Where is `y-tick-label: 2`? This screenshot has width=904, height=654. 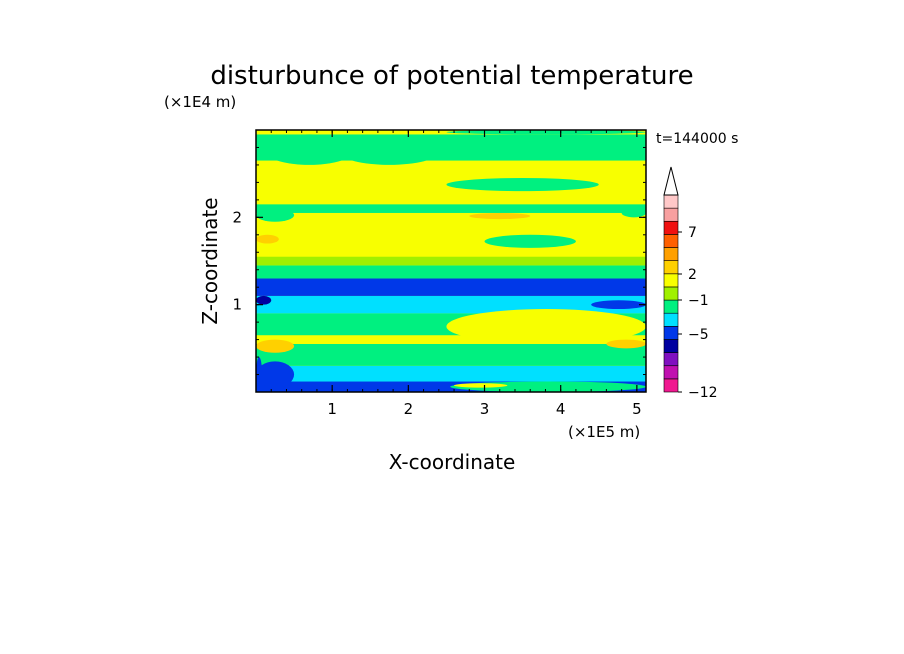
y-tick-label: 2 is located at coordinates (237, 217).